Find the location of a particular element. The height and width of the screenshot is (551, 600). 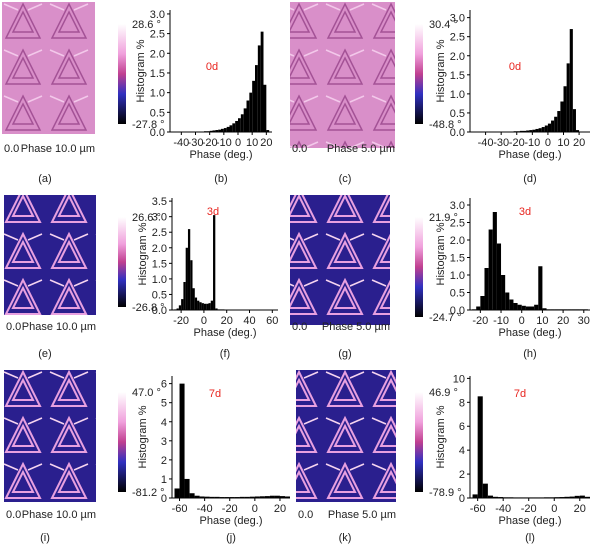

y-tick-label: 1.0 is located at coordinates (457, 276).